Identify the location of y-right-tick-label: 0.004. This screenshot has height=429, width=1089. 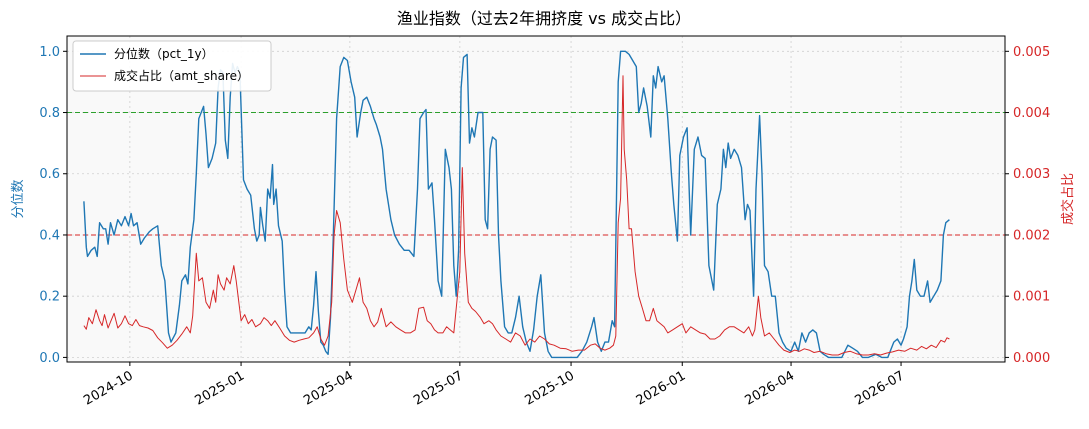
(1031, 113).